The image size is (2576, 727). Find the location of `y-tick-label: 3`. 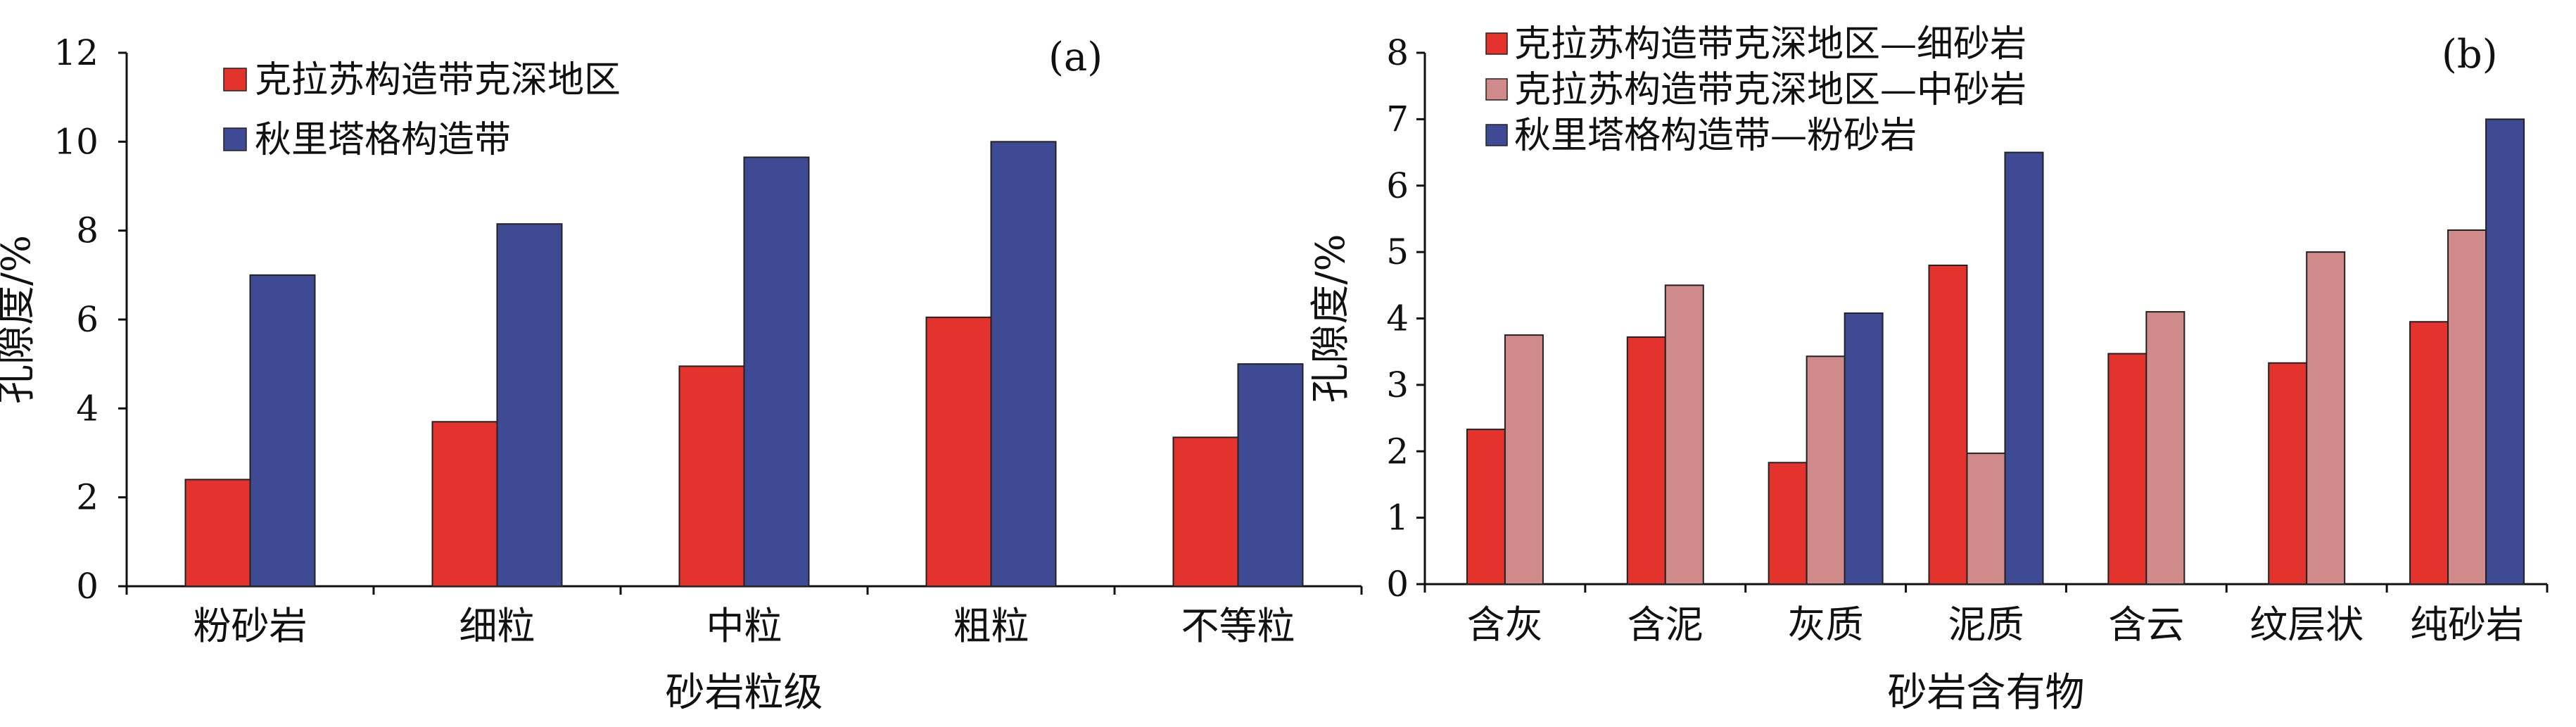

y-tick-label: 3 is located at coordinates (1397, 385).